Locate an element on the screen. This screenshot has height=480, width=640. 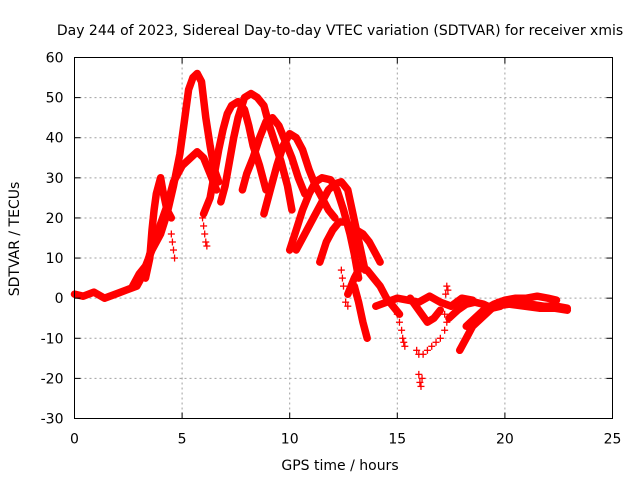
y-axis-label: SDTVAR / TECUs is located at coordinates (15, 239).